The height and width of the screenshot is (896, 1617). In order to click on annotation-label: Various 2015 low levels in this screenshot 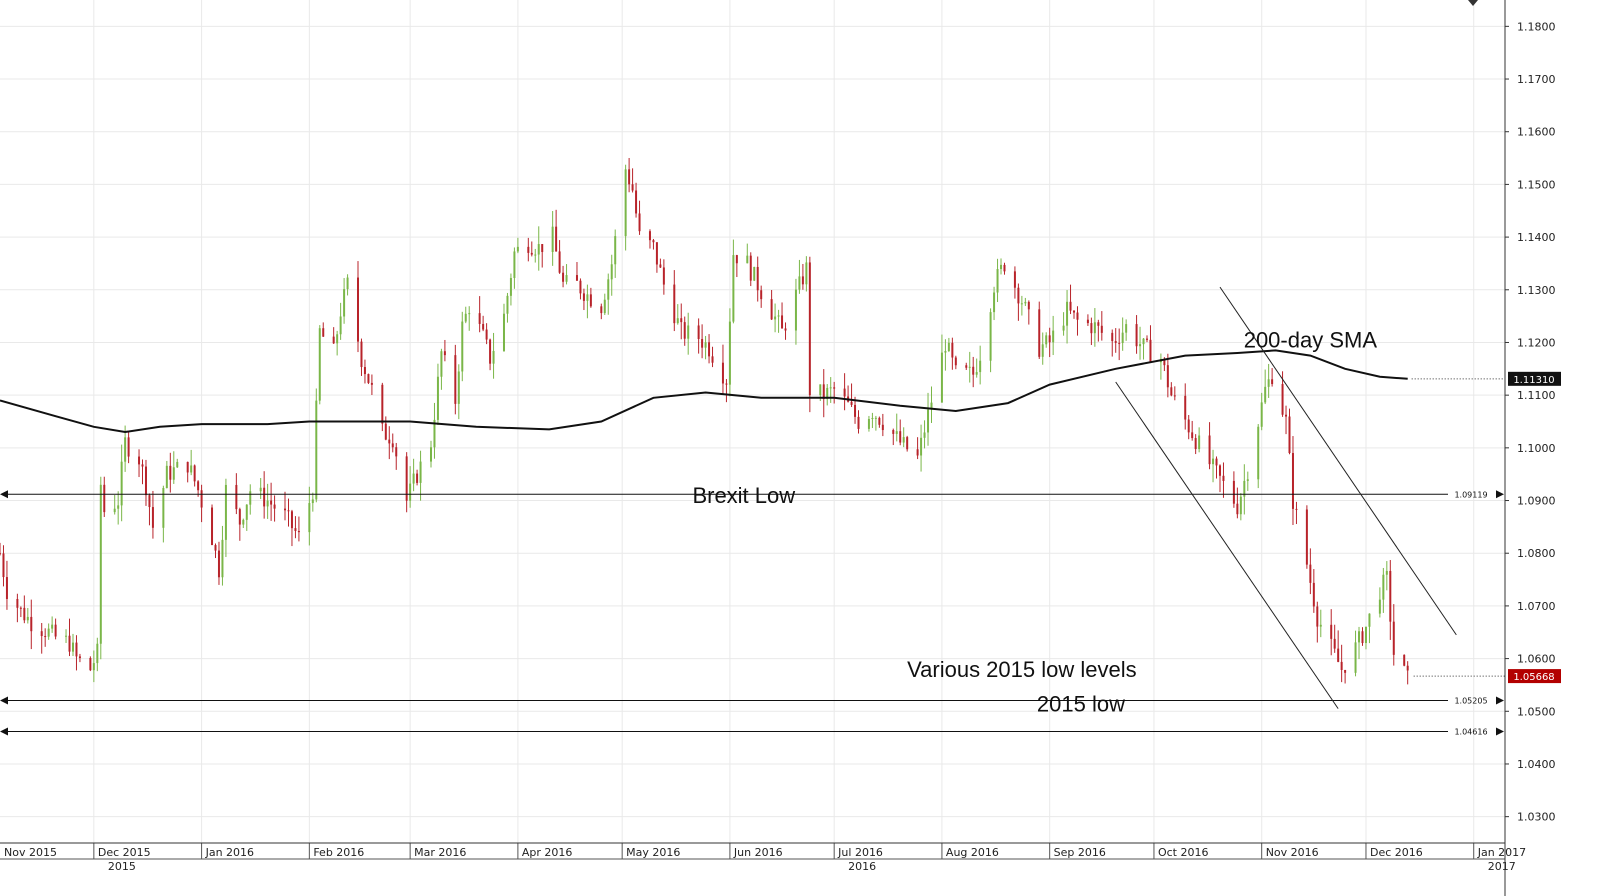, I will do `click(1022, 669)`.